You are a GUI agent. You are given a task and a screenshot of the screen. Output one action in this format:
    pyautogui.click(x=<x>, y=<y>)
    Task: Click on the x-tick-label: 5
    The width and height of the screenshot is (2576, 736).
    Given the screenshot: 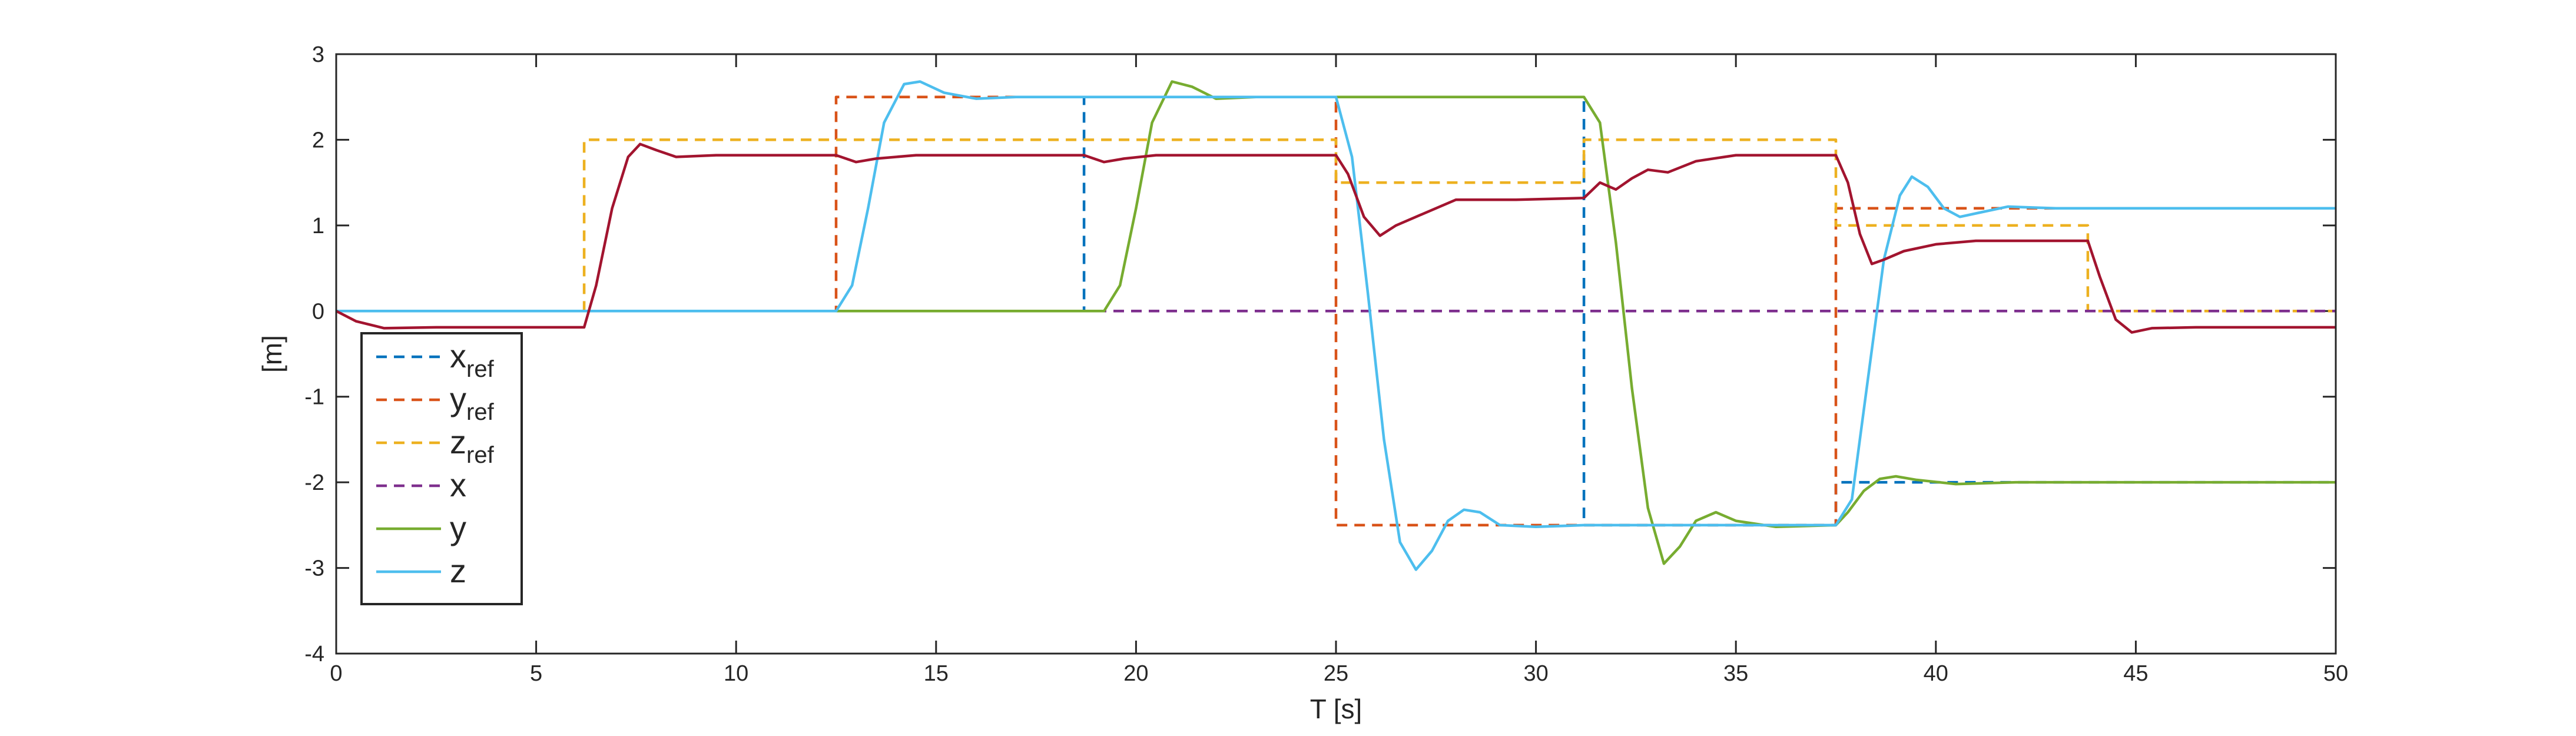 What is the action you would take?
    pyautogui.click(x=536, y=673)
    